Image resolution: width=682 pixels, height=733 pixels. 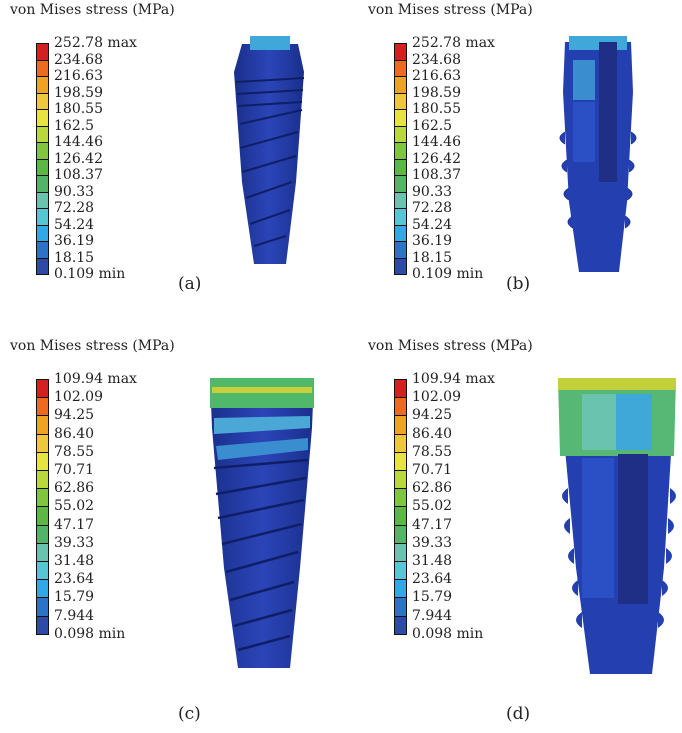 I want to click on colorbar-tick-label: 23.64, so click(x=74, y=579).